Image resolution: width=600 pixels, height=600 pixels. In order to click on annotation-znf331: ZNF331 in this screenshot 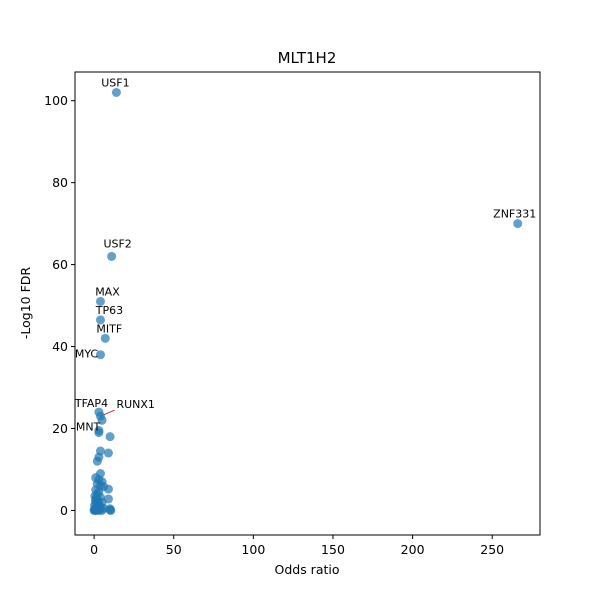, I will do `click(514, 214)`.